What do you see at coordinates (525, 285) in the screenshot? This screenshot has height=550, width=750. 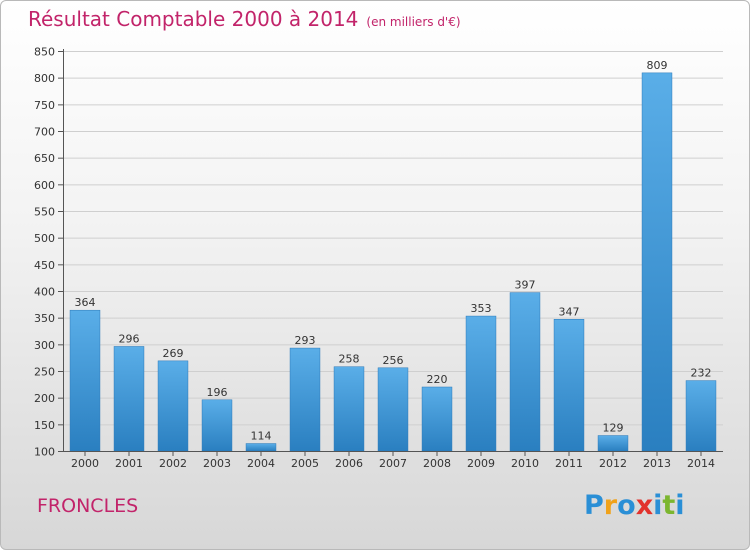 I see `bar-value-label: 397` at bounding box center [525, 285].